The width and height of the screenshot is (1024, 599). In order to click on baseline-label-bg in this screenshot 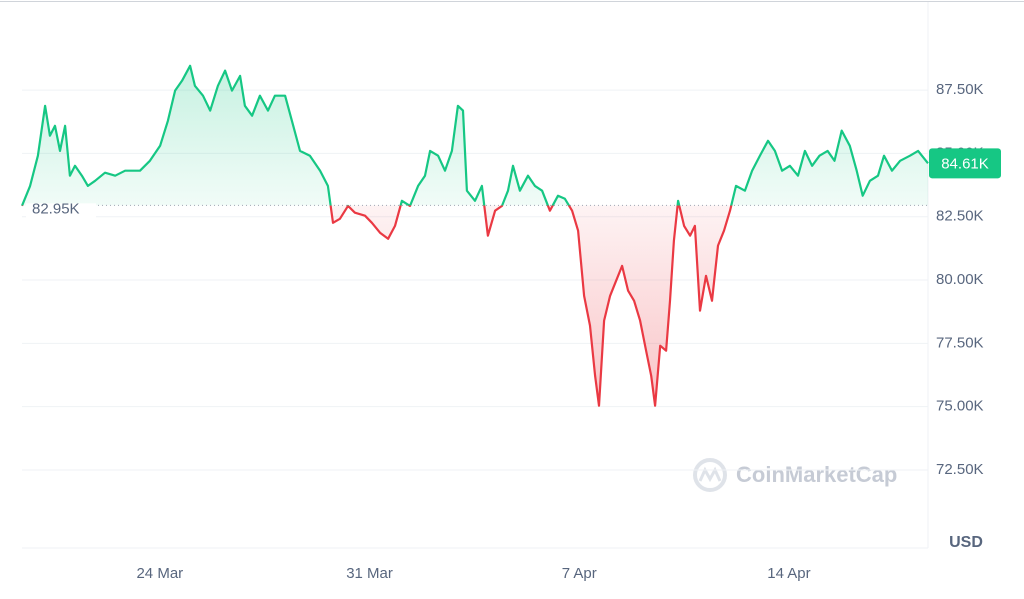, I will do `click(61, 214)`.